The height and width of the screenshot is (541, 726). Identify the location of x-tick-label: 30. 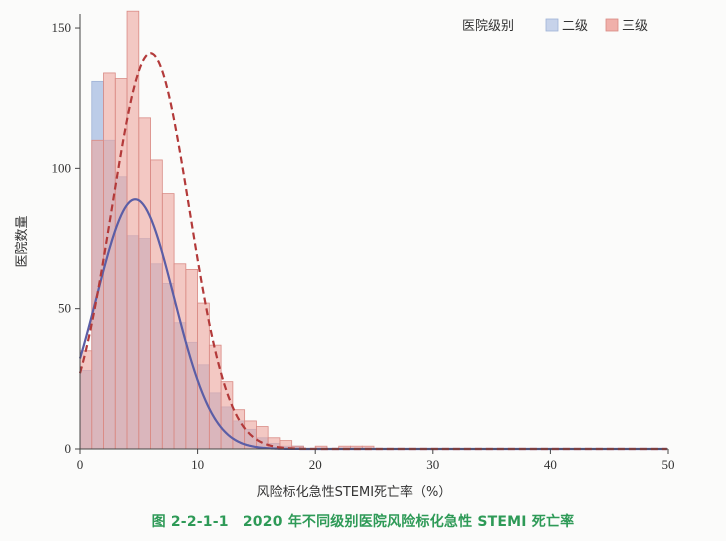
(432, 464).